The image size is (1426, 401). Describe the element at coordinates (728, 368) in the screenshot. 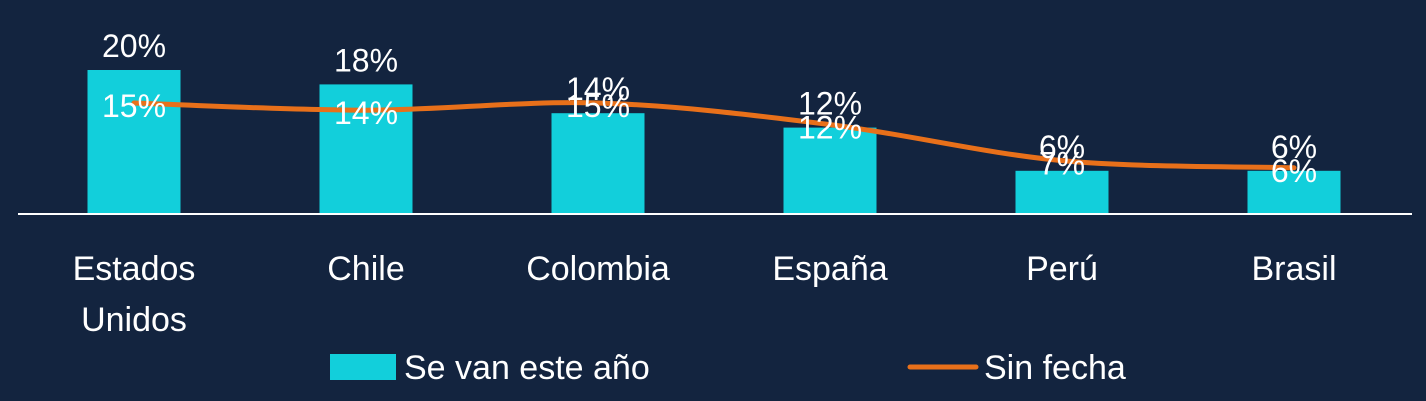

I see `legend: Se van este año Sin fecha` at that location.